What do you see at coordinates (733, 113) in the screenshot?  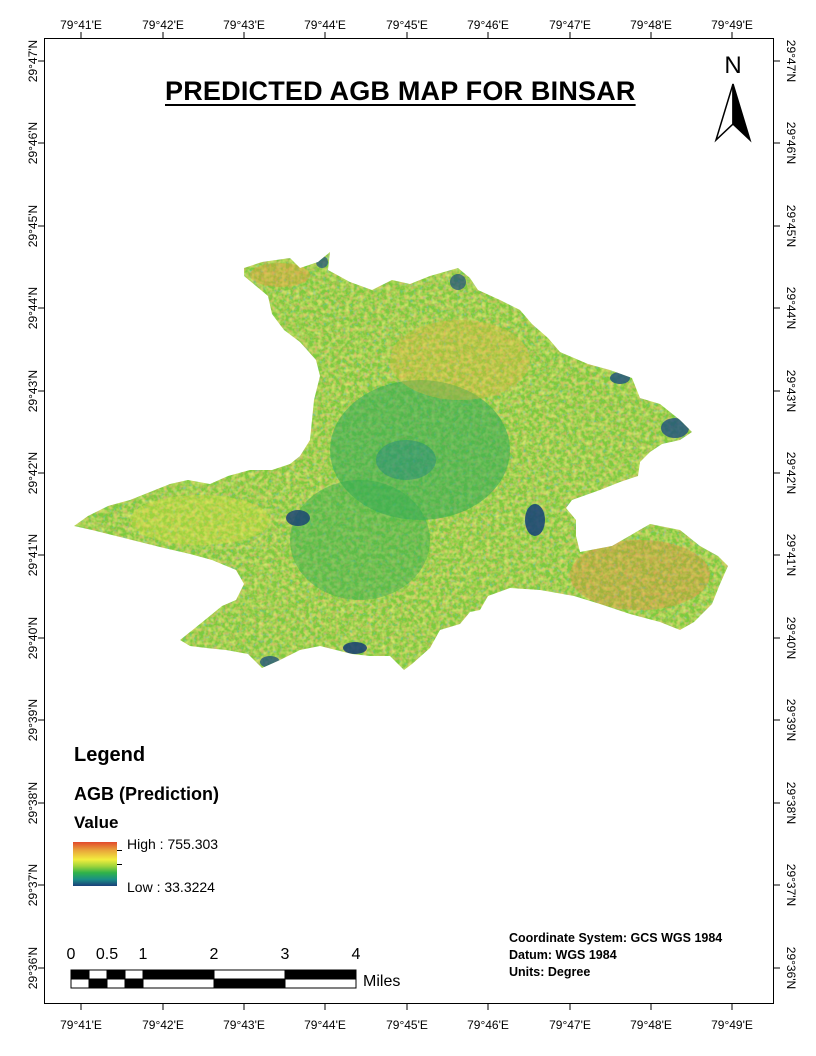 I see `north-arrow-icon` at bounding box center [733, 113].